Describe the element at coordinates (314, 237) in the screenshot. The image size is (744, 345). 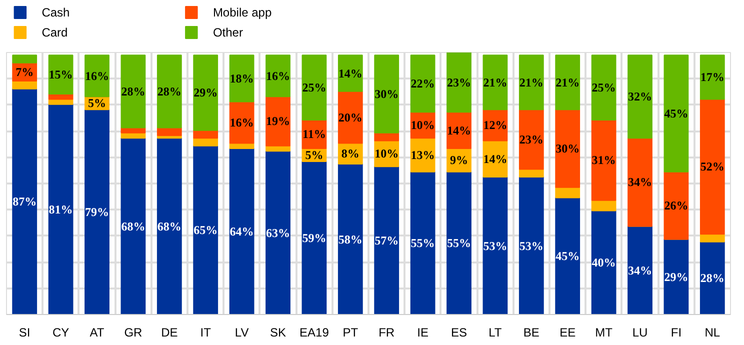
I see `data-label: 59%` at that location.